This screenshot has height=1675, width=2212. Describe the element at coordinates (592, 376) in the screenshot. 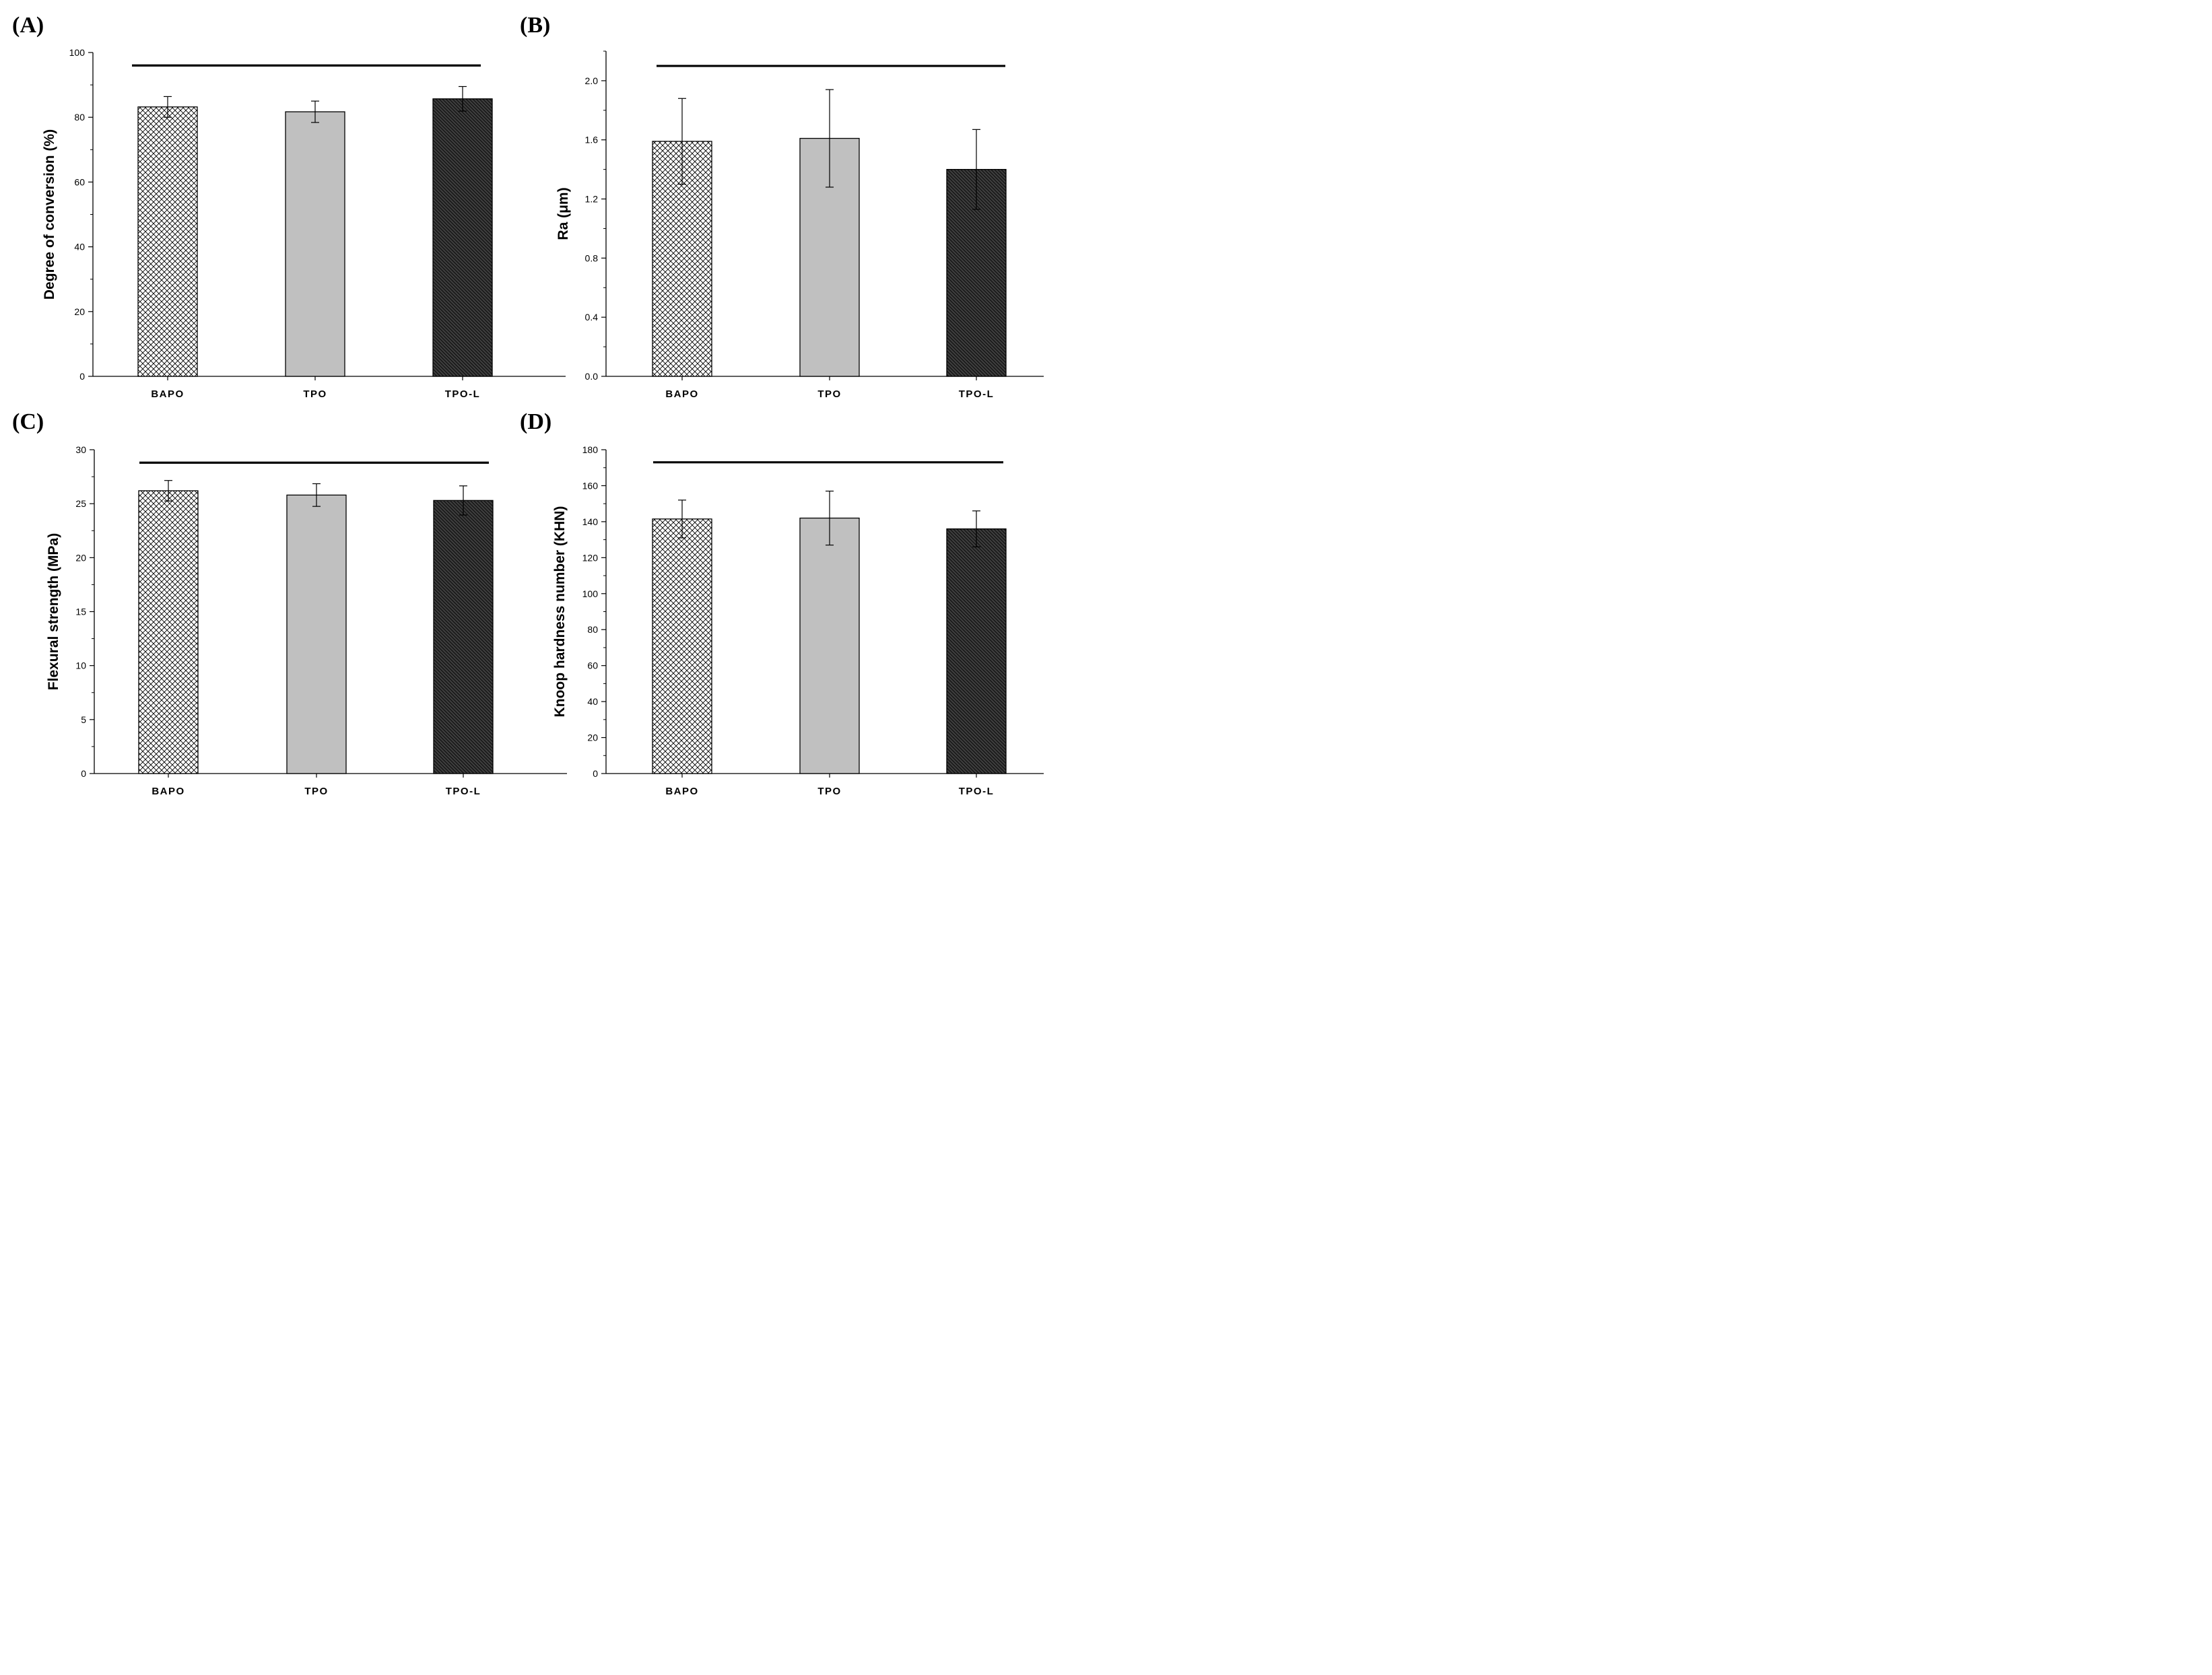

I see `y-tick-label: 0.0` at that location.